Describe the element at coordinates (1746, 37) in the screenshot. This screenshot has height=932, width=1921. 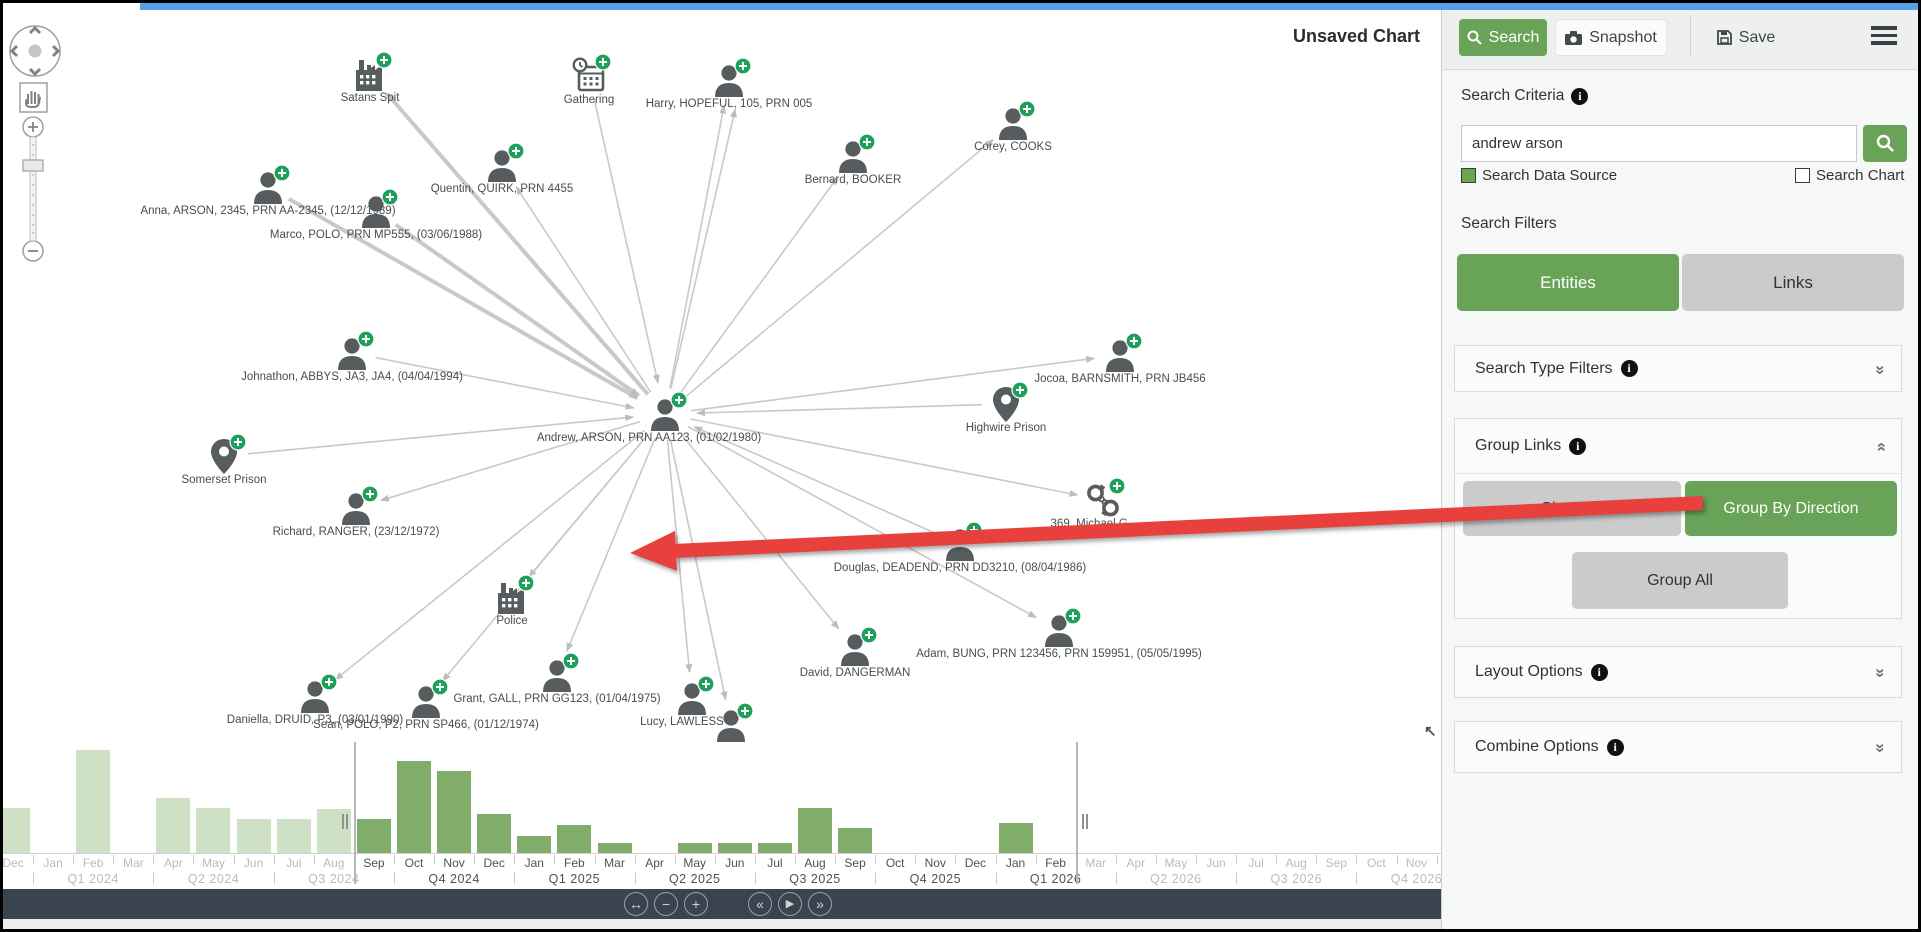
I see `save-button: Save` at that location.